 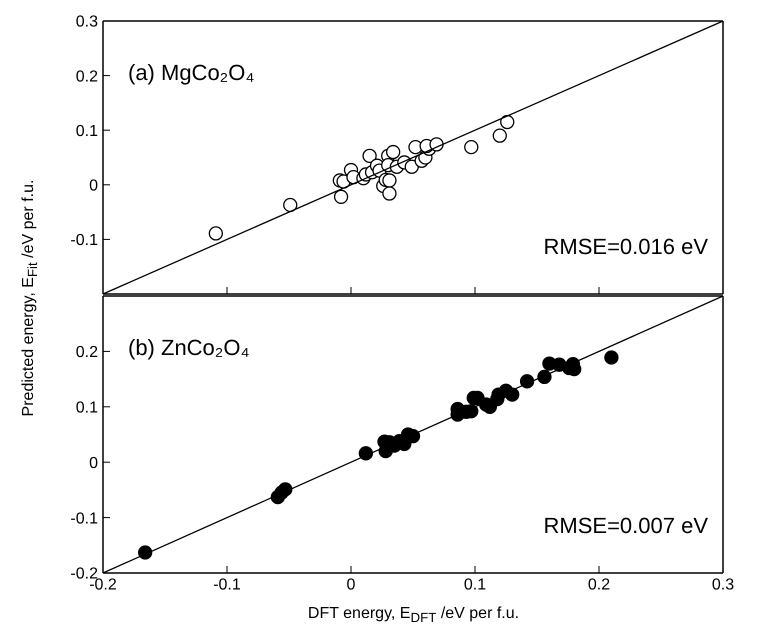 What do you see at coordinates (191, 73) in the screenshot?
I see `annotation: (a) MgCo₂O₄` at bounding box center [191, 73].